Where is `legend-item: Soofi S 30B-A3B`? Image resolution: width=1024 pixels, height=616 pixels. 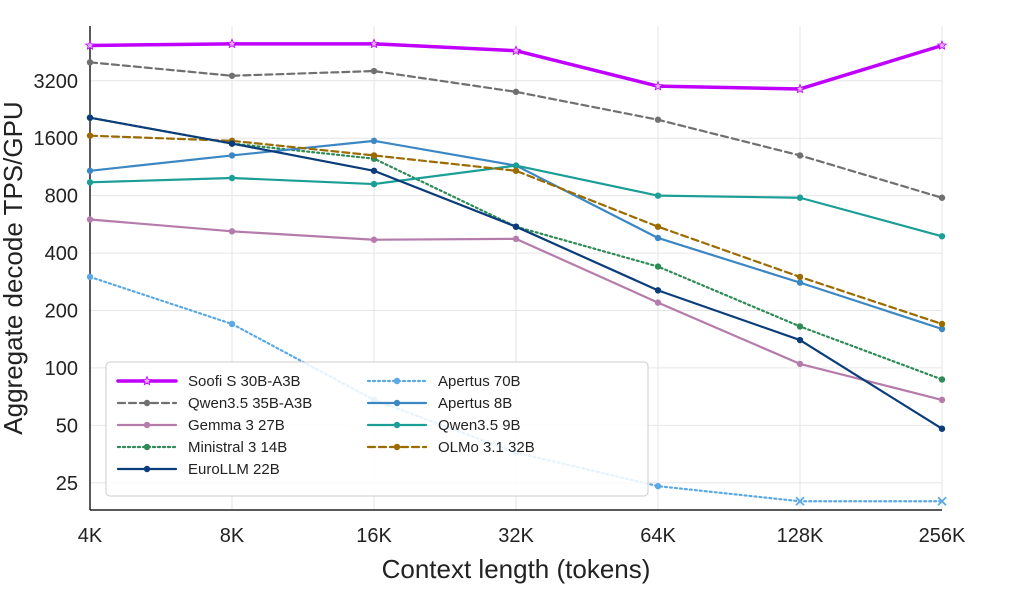
legend-item: Soofi S 30B-A3B is located at coordinates (208, 381).